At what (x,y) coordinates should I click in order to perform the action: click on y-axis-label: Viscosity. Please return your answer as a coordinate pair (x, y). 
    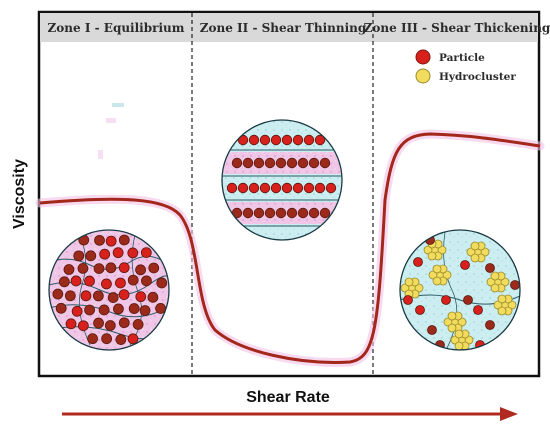
    Looking at the image, I should click on (19, 194).